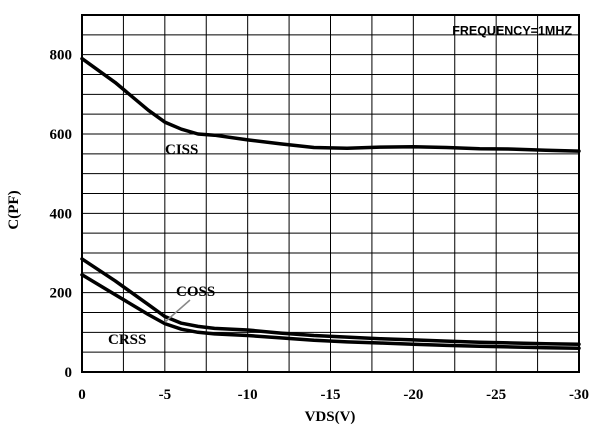  I want to click on frequency-annotation: FREQUENCY=1MHZ, so click(512, 31).